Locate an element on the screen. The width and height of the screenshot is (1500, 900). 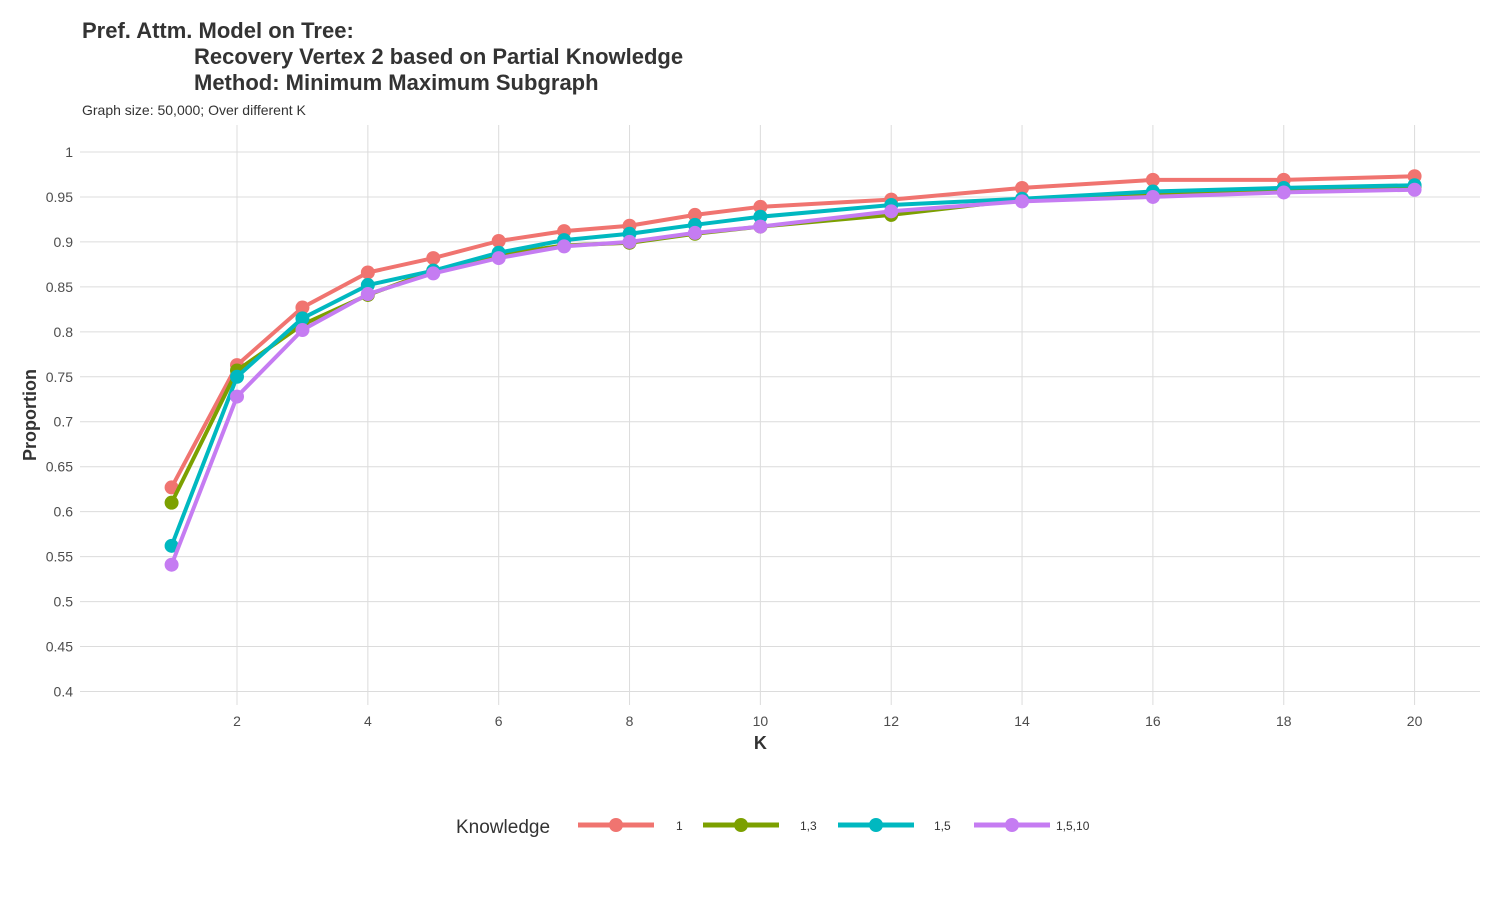
y-tick-label: 0.95 is located at coordinates (59, 197).